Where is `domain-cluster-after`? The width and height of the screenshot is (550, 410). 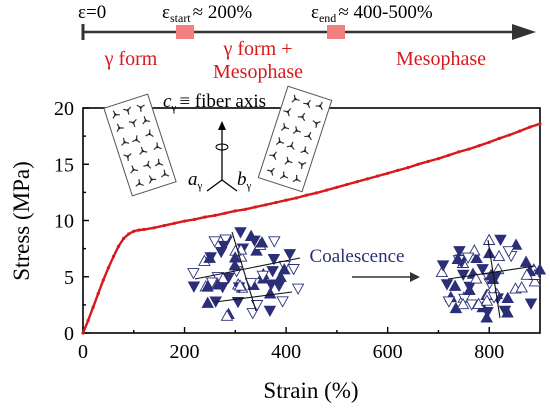
domain-cluster-after is located at coordinates (491, 278).